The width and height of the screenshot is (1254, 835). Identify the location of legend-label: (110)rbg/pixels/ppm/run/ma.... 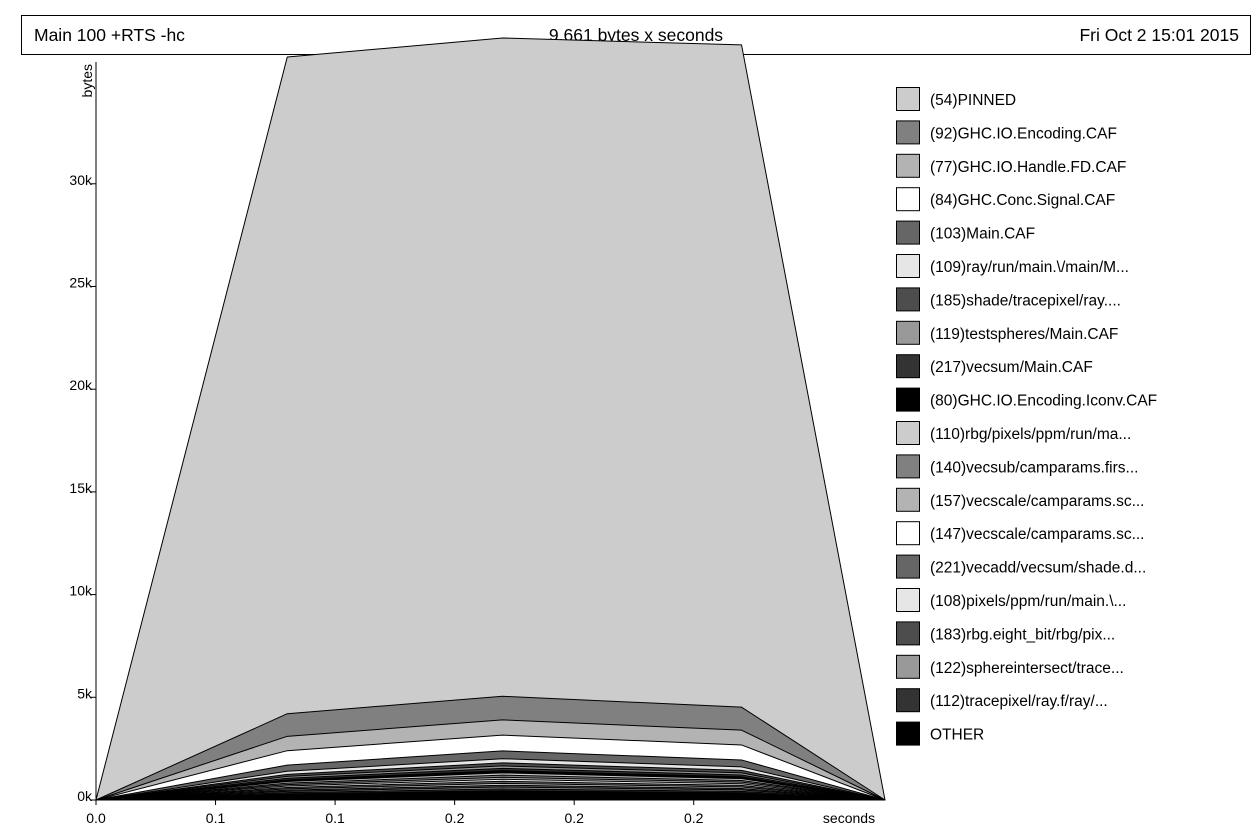
(1030, 434).